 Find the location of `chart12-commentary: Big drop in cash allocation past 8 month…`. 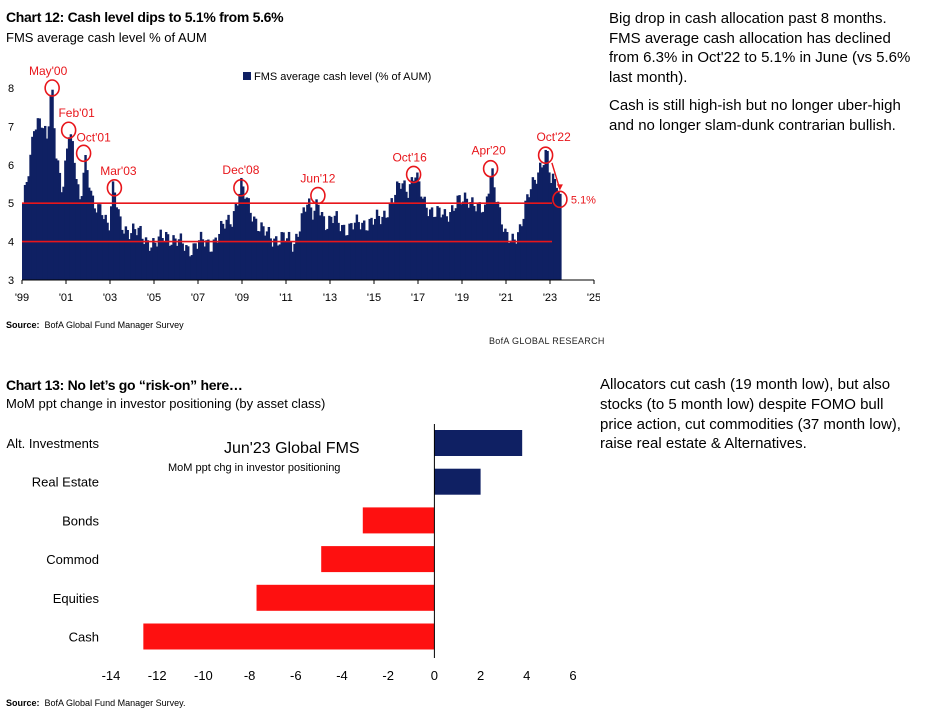

chart12-commentary: Big drop in cash allocation past 8 month… is located at coordinates (764, 76).